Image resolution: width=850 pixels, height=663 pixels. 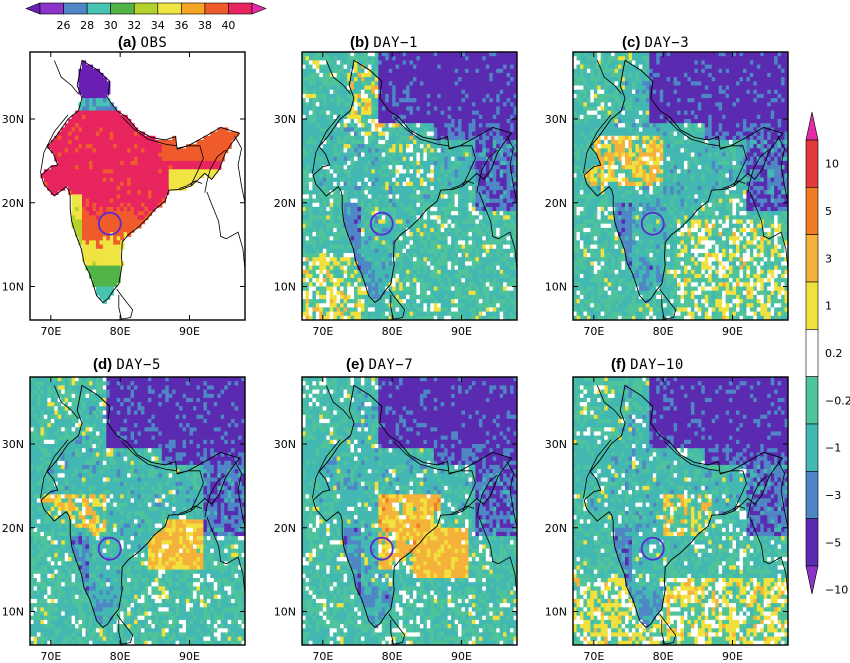 What do you see at coordinates (124, 519) in the screenshot?
I see `panel-day-5: 30N 20N 10N 70E 80E 90E` at bounding box center [124, 519].